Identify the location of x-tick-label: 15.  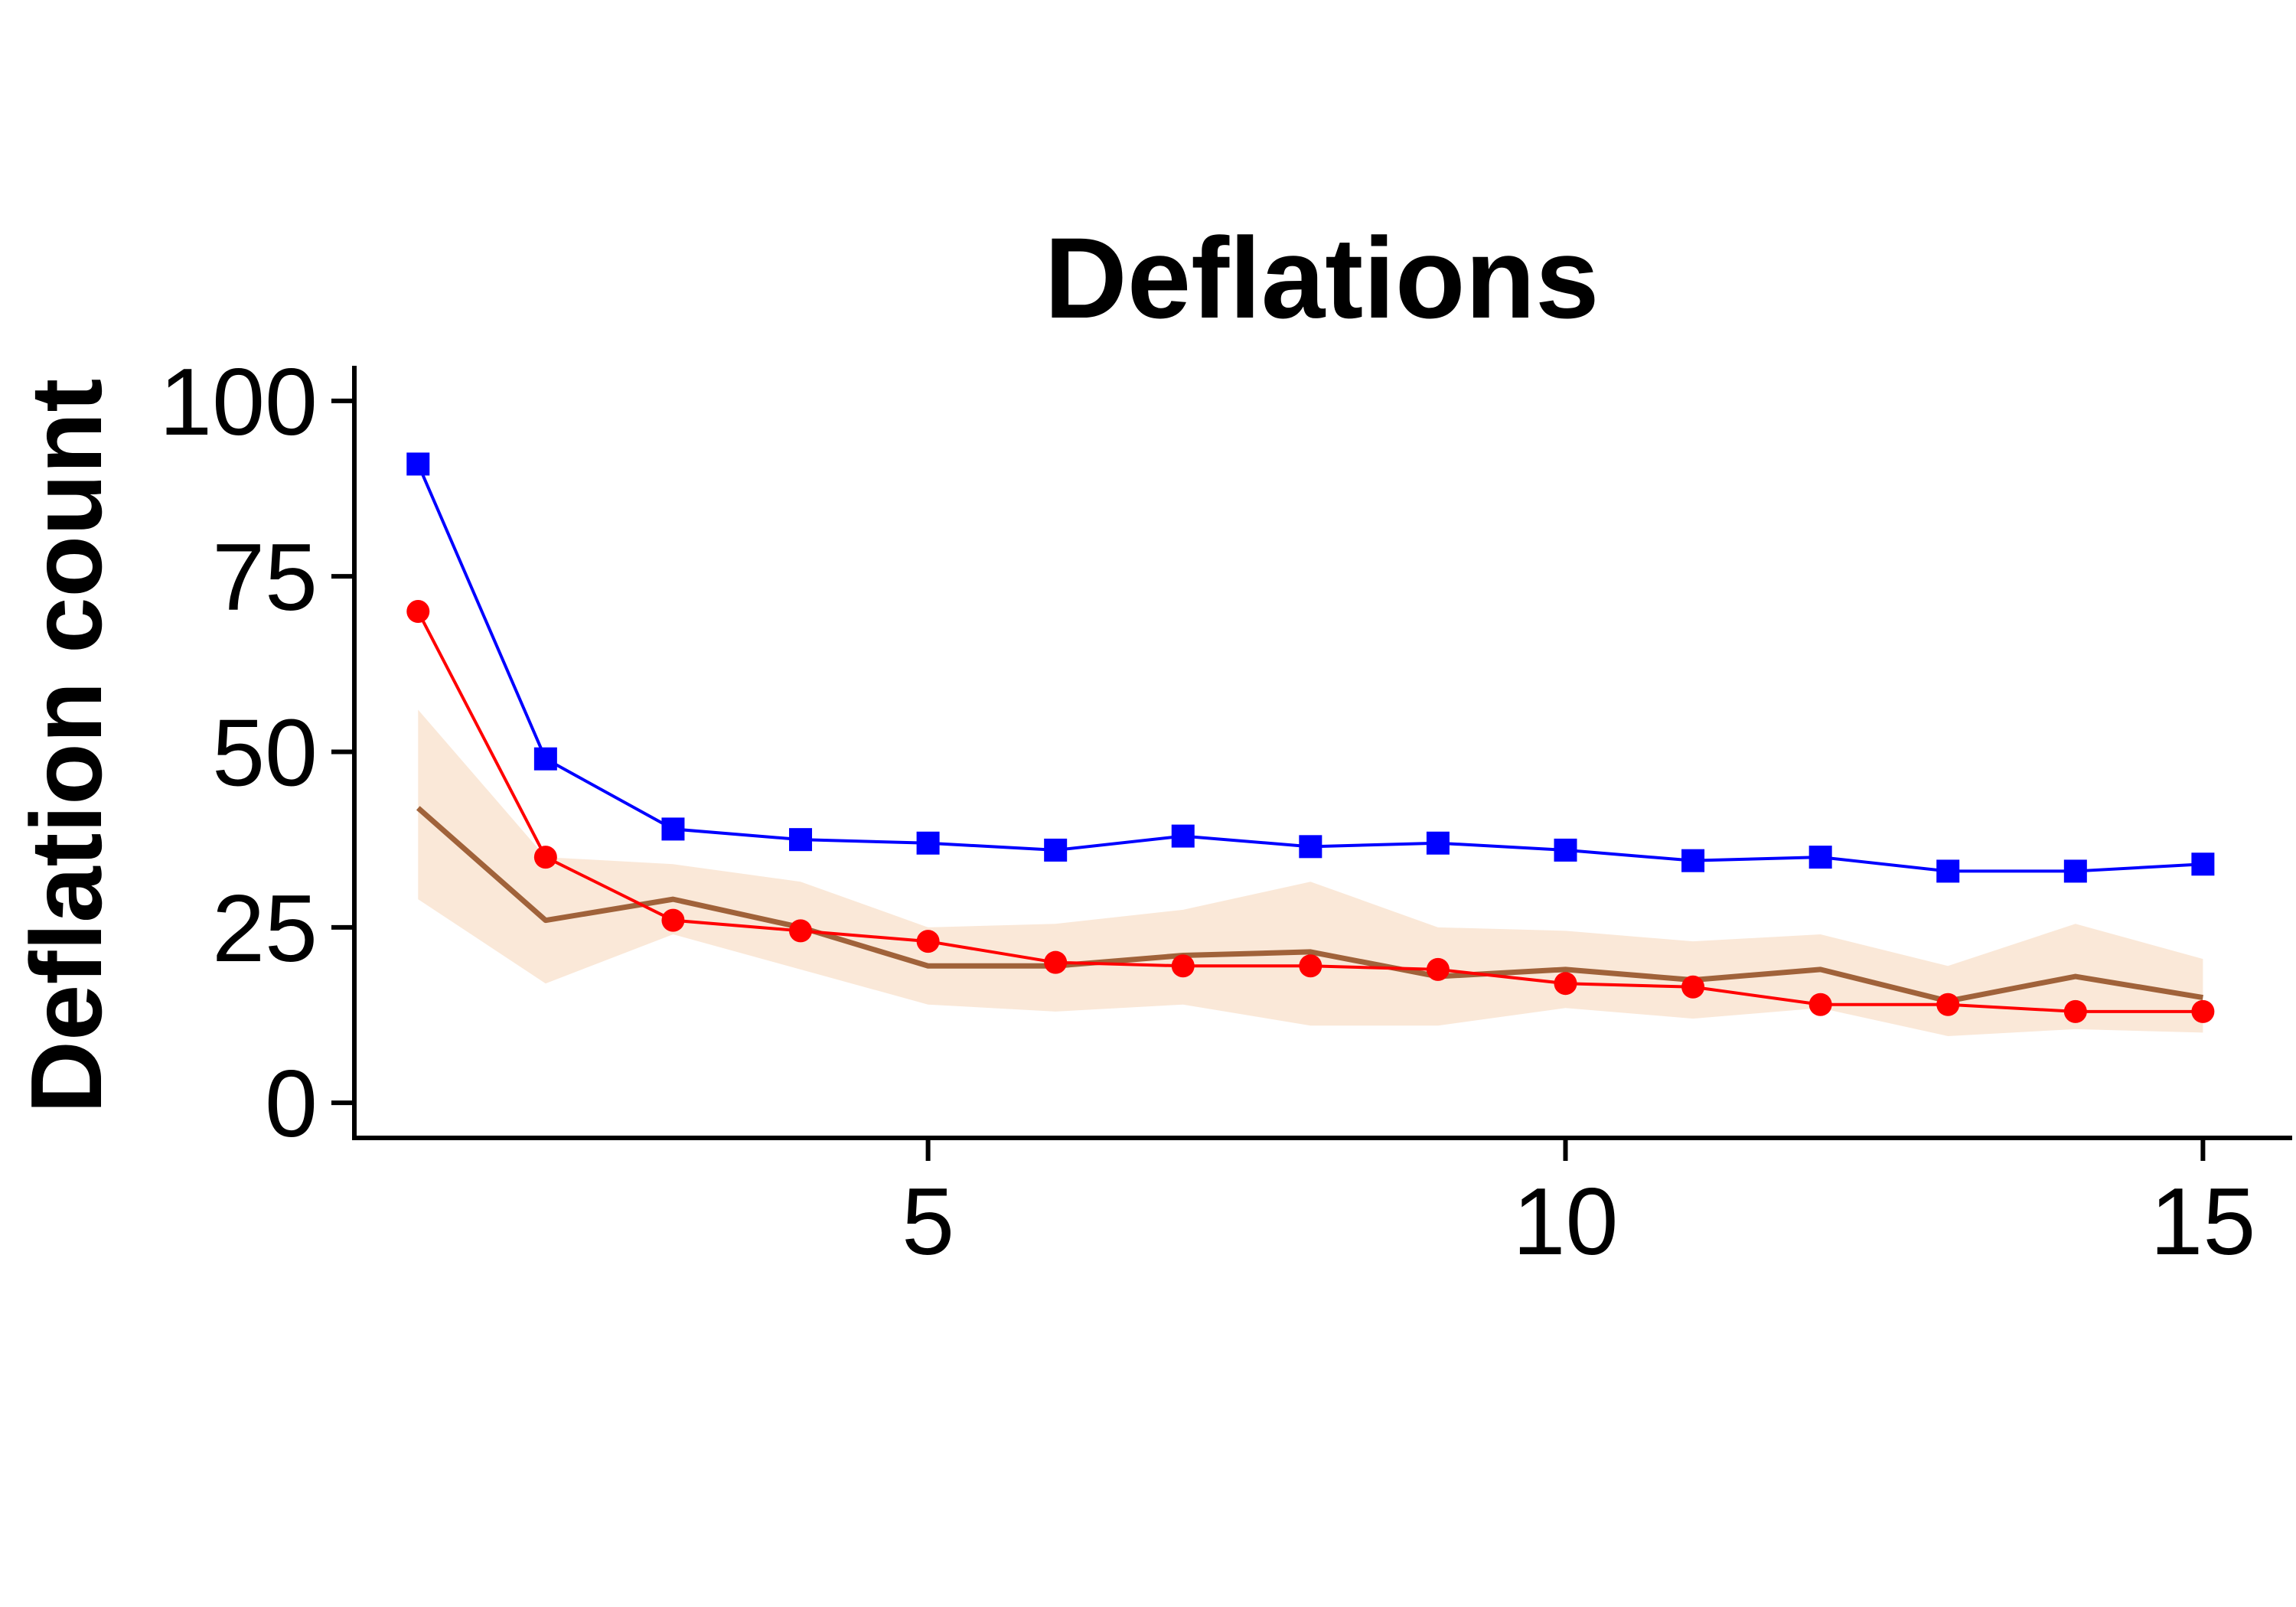
(2202, 1222).